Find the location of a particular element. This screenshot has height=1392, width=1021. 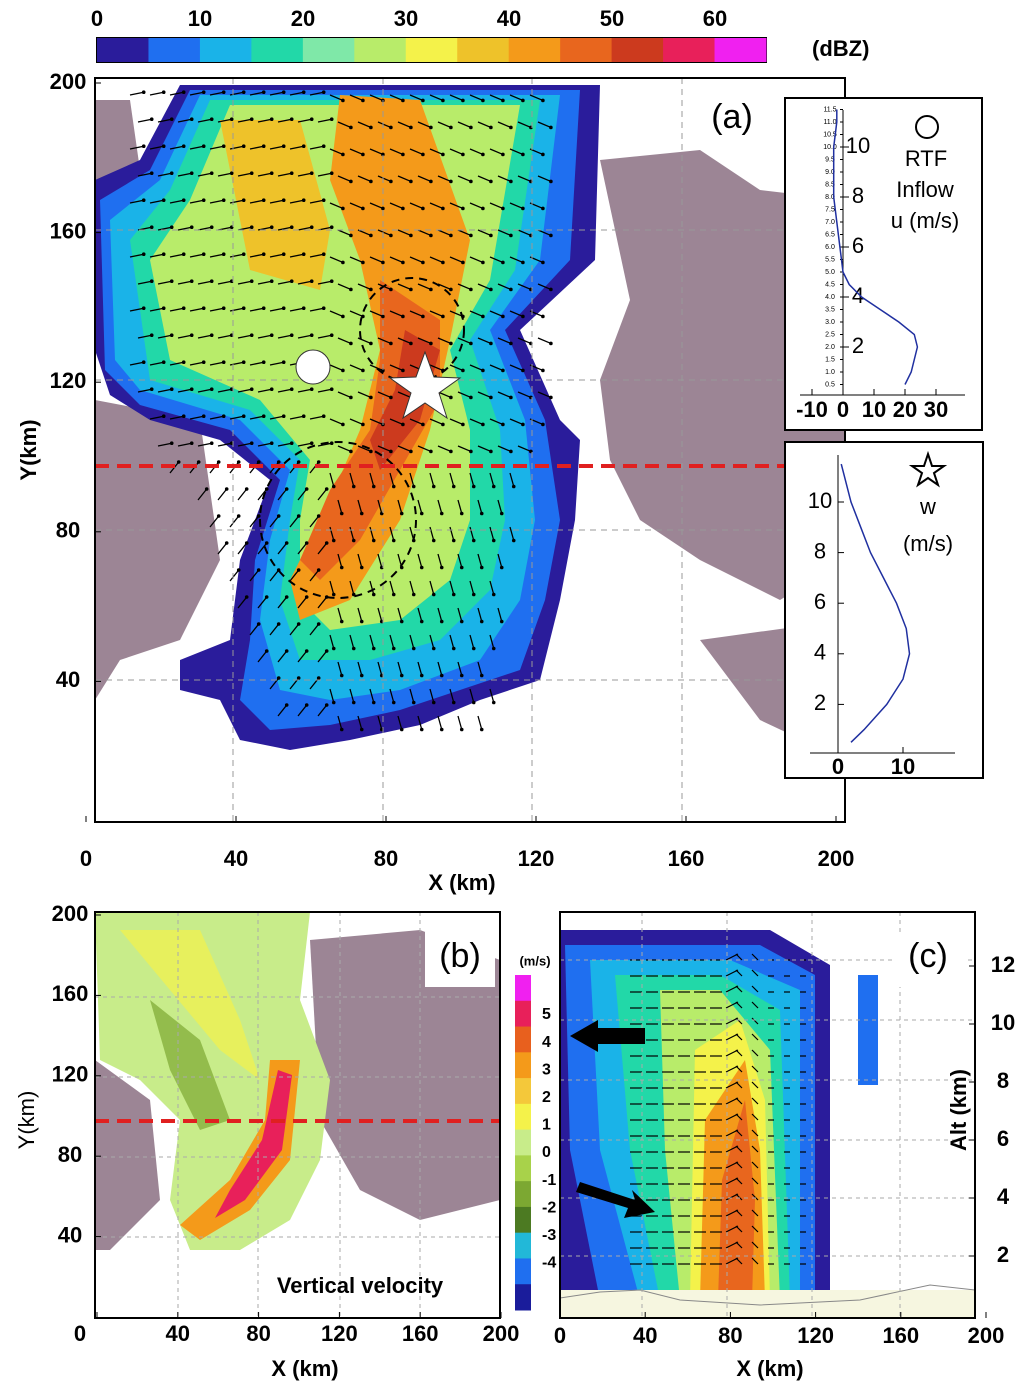

minor-tick-label: 9.5 is located at coordinates (830, 159).